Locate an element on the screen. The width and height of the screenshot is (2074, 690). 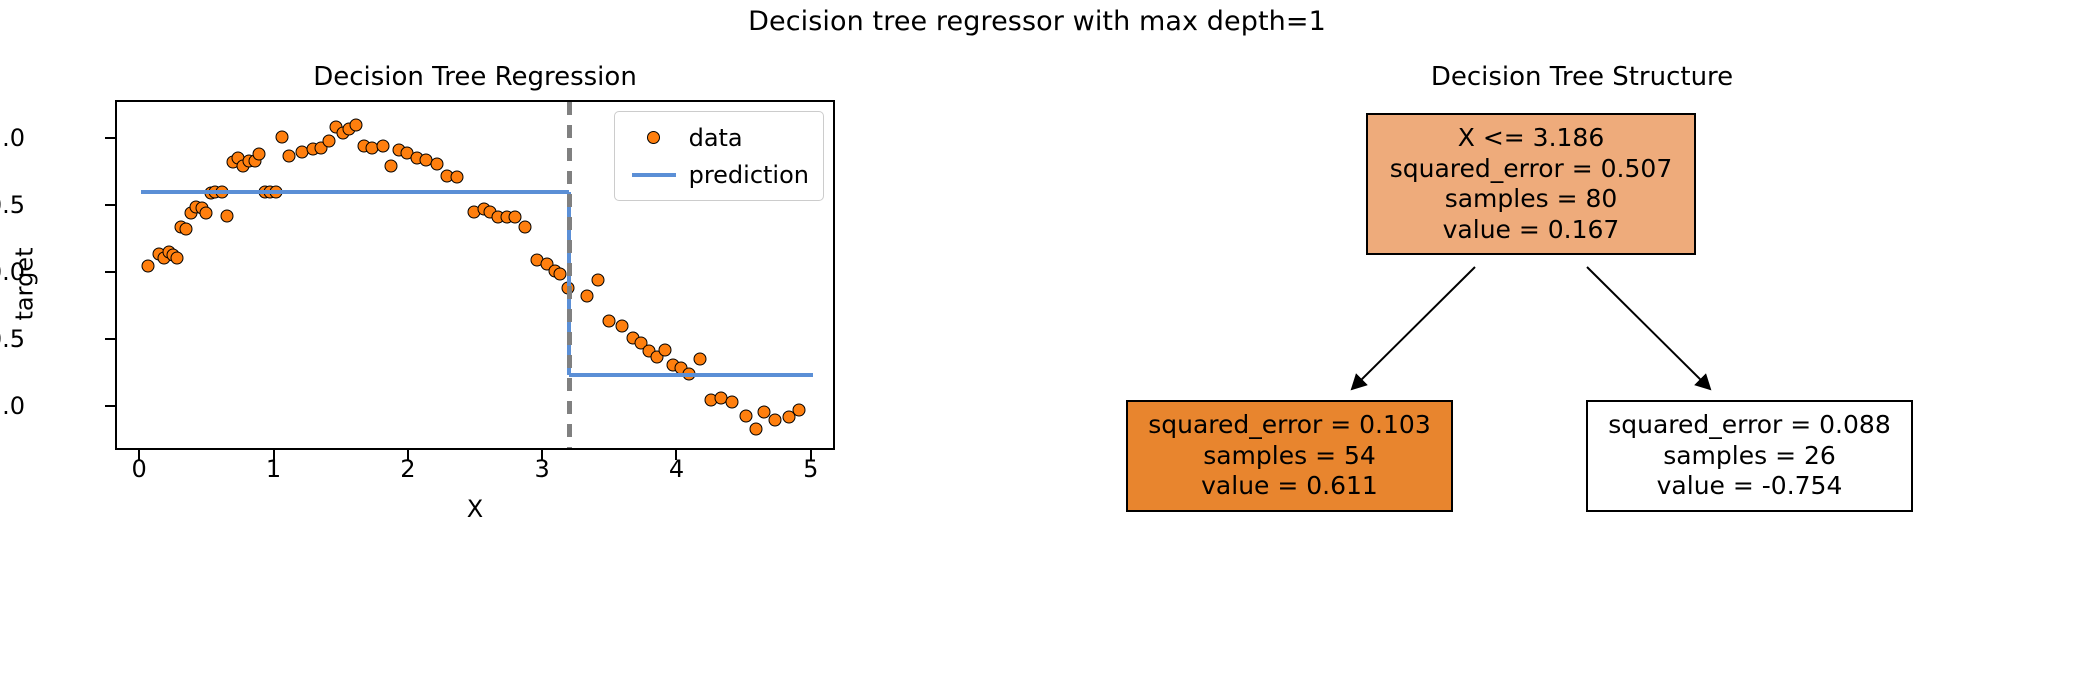
x-tick-label: 5 is located at coordinates (811, 469).